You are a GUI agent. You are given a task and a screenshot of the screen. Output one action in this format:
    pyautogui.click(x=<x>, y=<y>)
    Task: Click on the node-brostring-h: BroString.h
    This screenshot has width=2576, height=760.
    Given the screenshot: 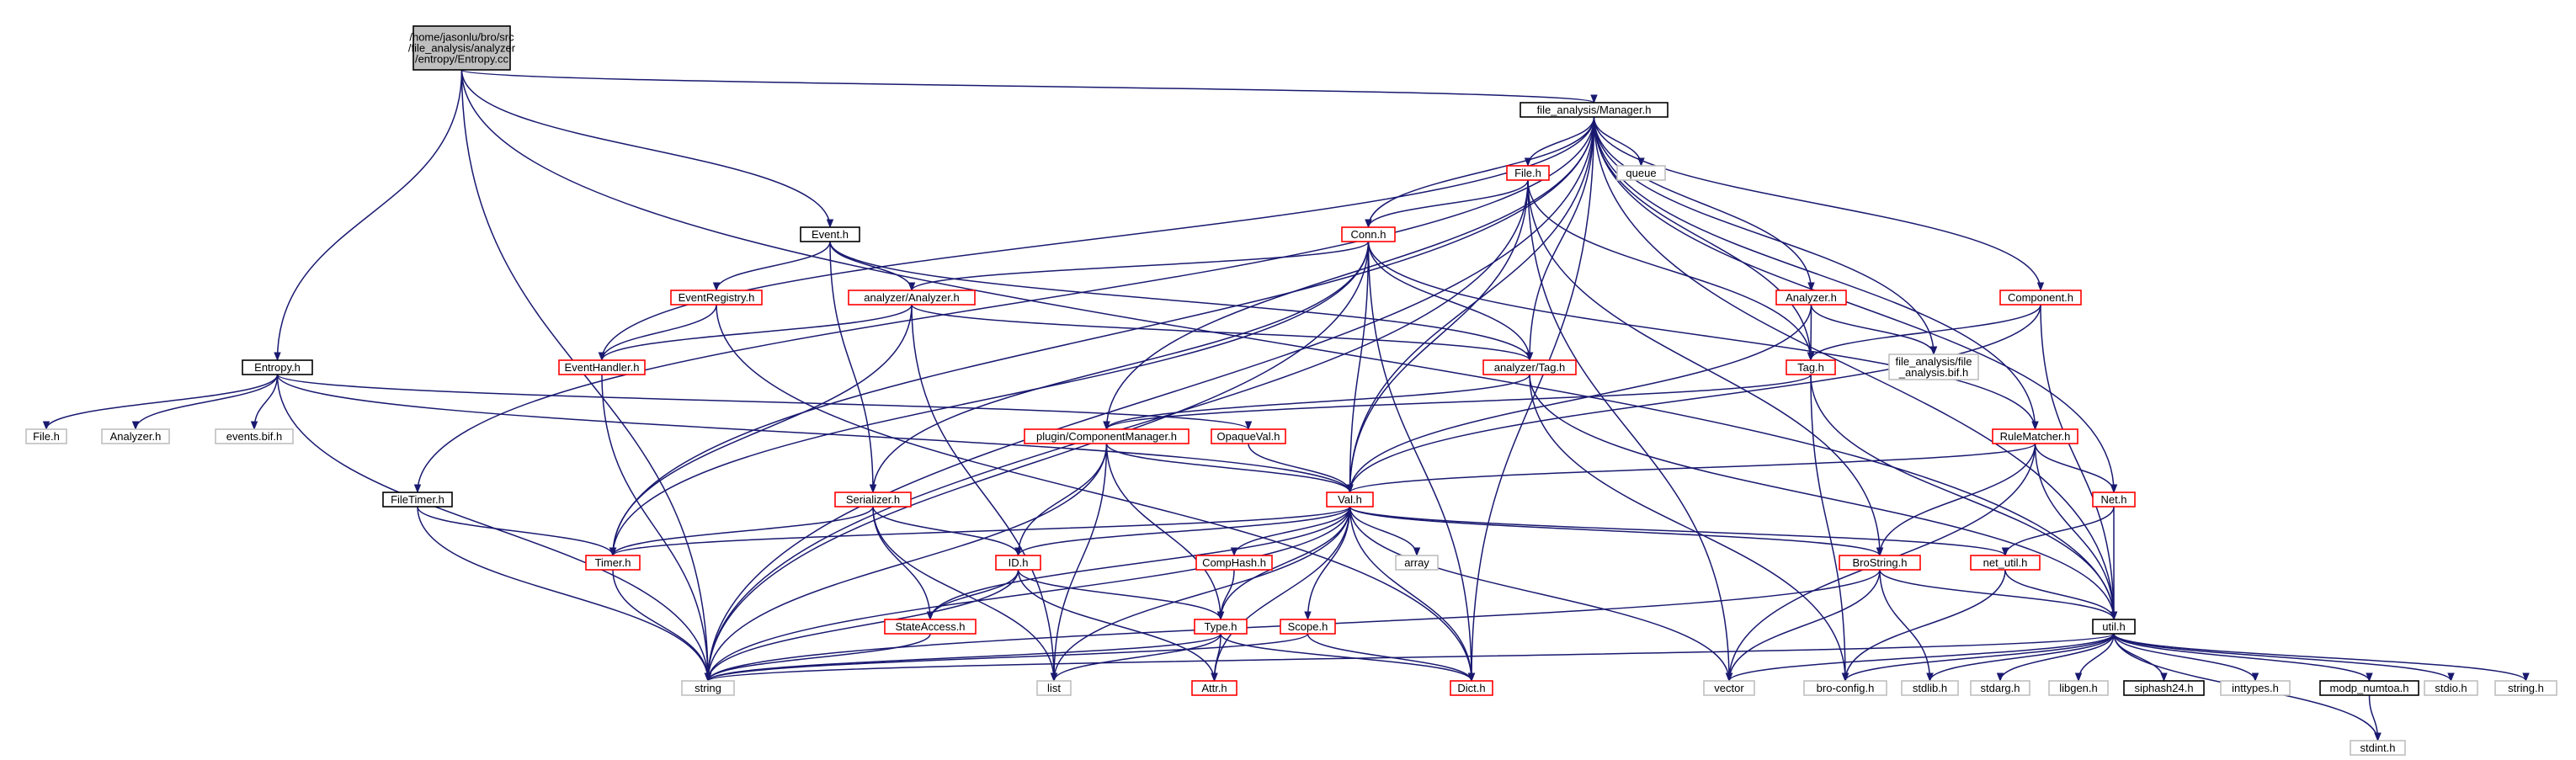 What is the action you would take?
    pyautogui.click(x=1880, y=563)
    